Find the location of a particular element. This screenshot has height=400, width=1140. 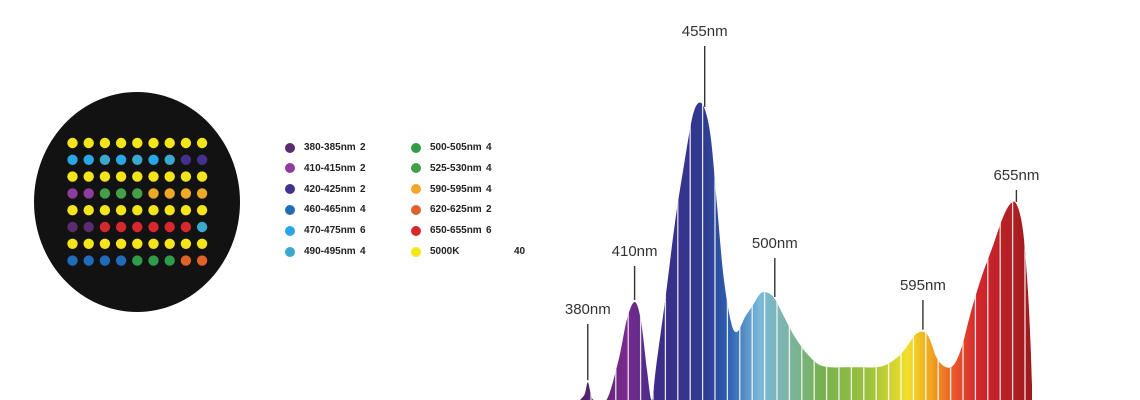

legend-label: 5000K is located at coordinates (445, 251).